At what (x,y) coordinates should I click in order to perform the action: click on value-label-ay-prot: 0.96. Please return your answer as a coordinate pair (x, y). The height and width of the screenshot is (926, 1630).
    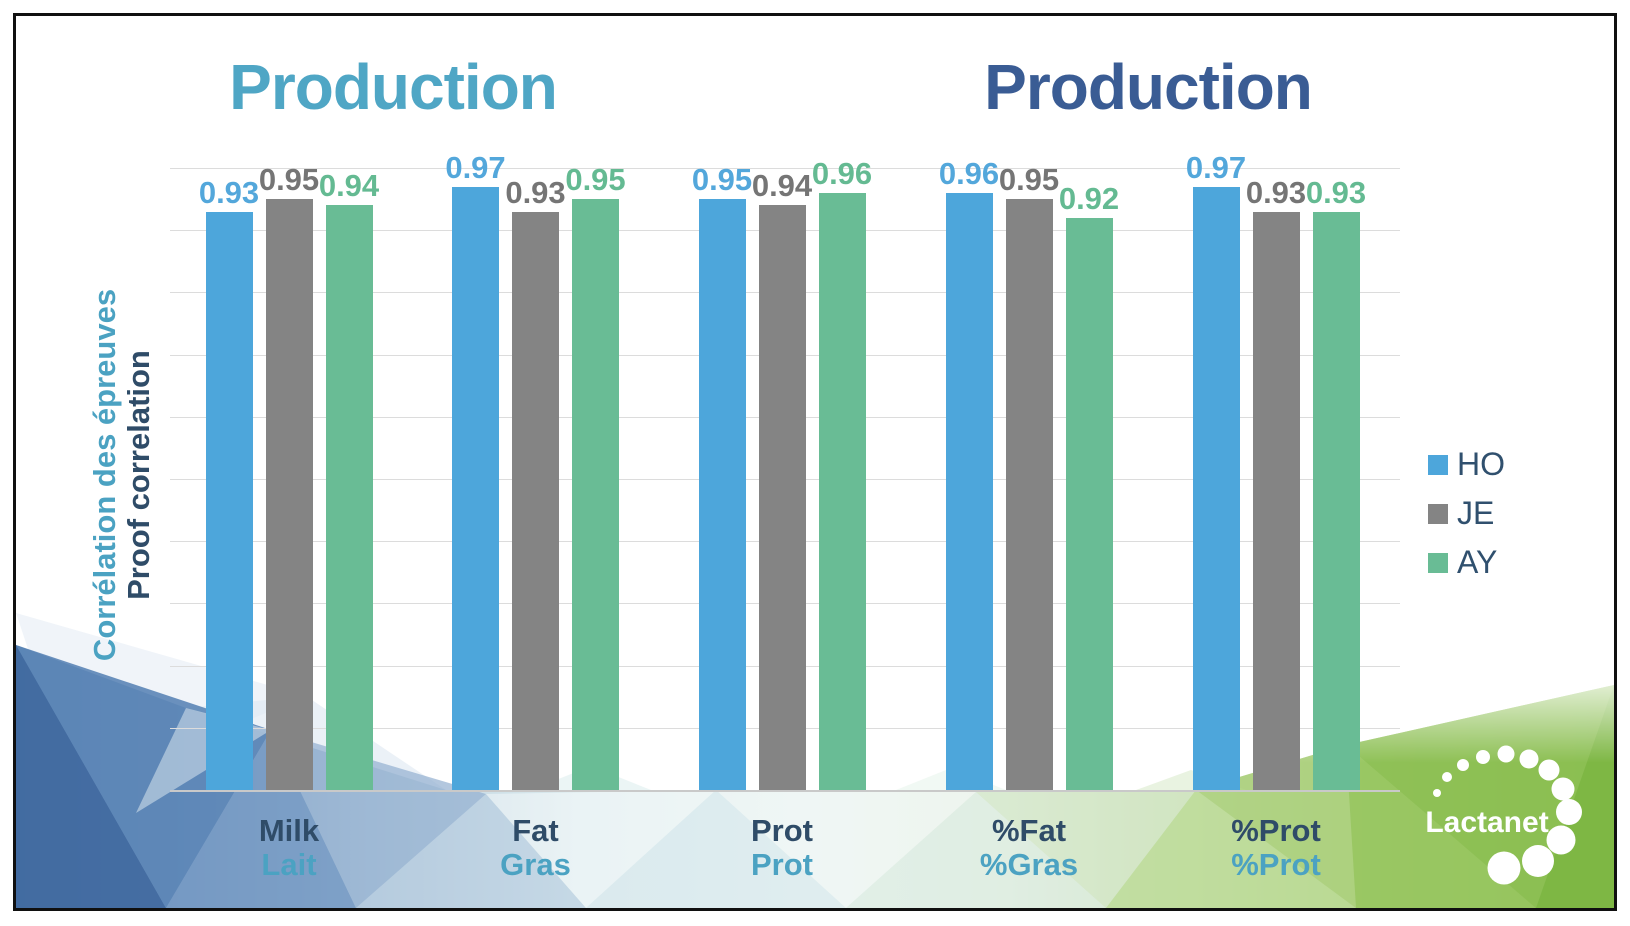
    Looking at the image, I should click on (842, 173).